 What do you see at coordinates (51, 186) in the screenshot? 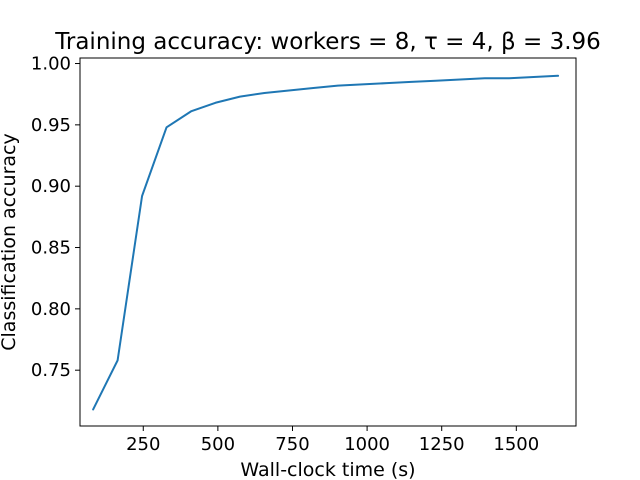
I see `y-tick-label: 0.90` at bounding box center [51, 186].